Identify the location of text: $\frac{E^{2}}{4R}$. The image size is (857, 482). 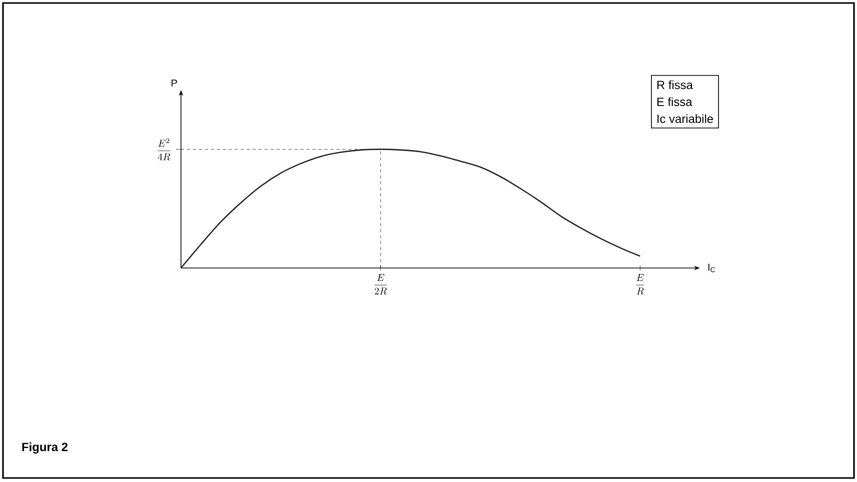
(164, 149).